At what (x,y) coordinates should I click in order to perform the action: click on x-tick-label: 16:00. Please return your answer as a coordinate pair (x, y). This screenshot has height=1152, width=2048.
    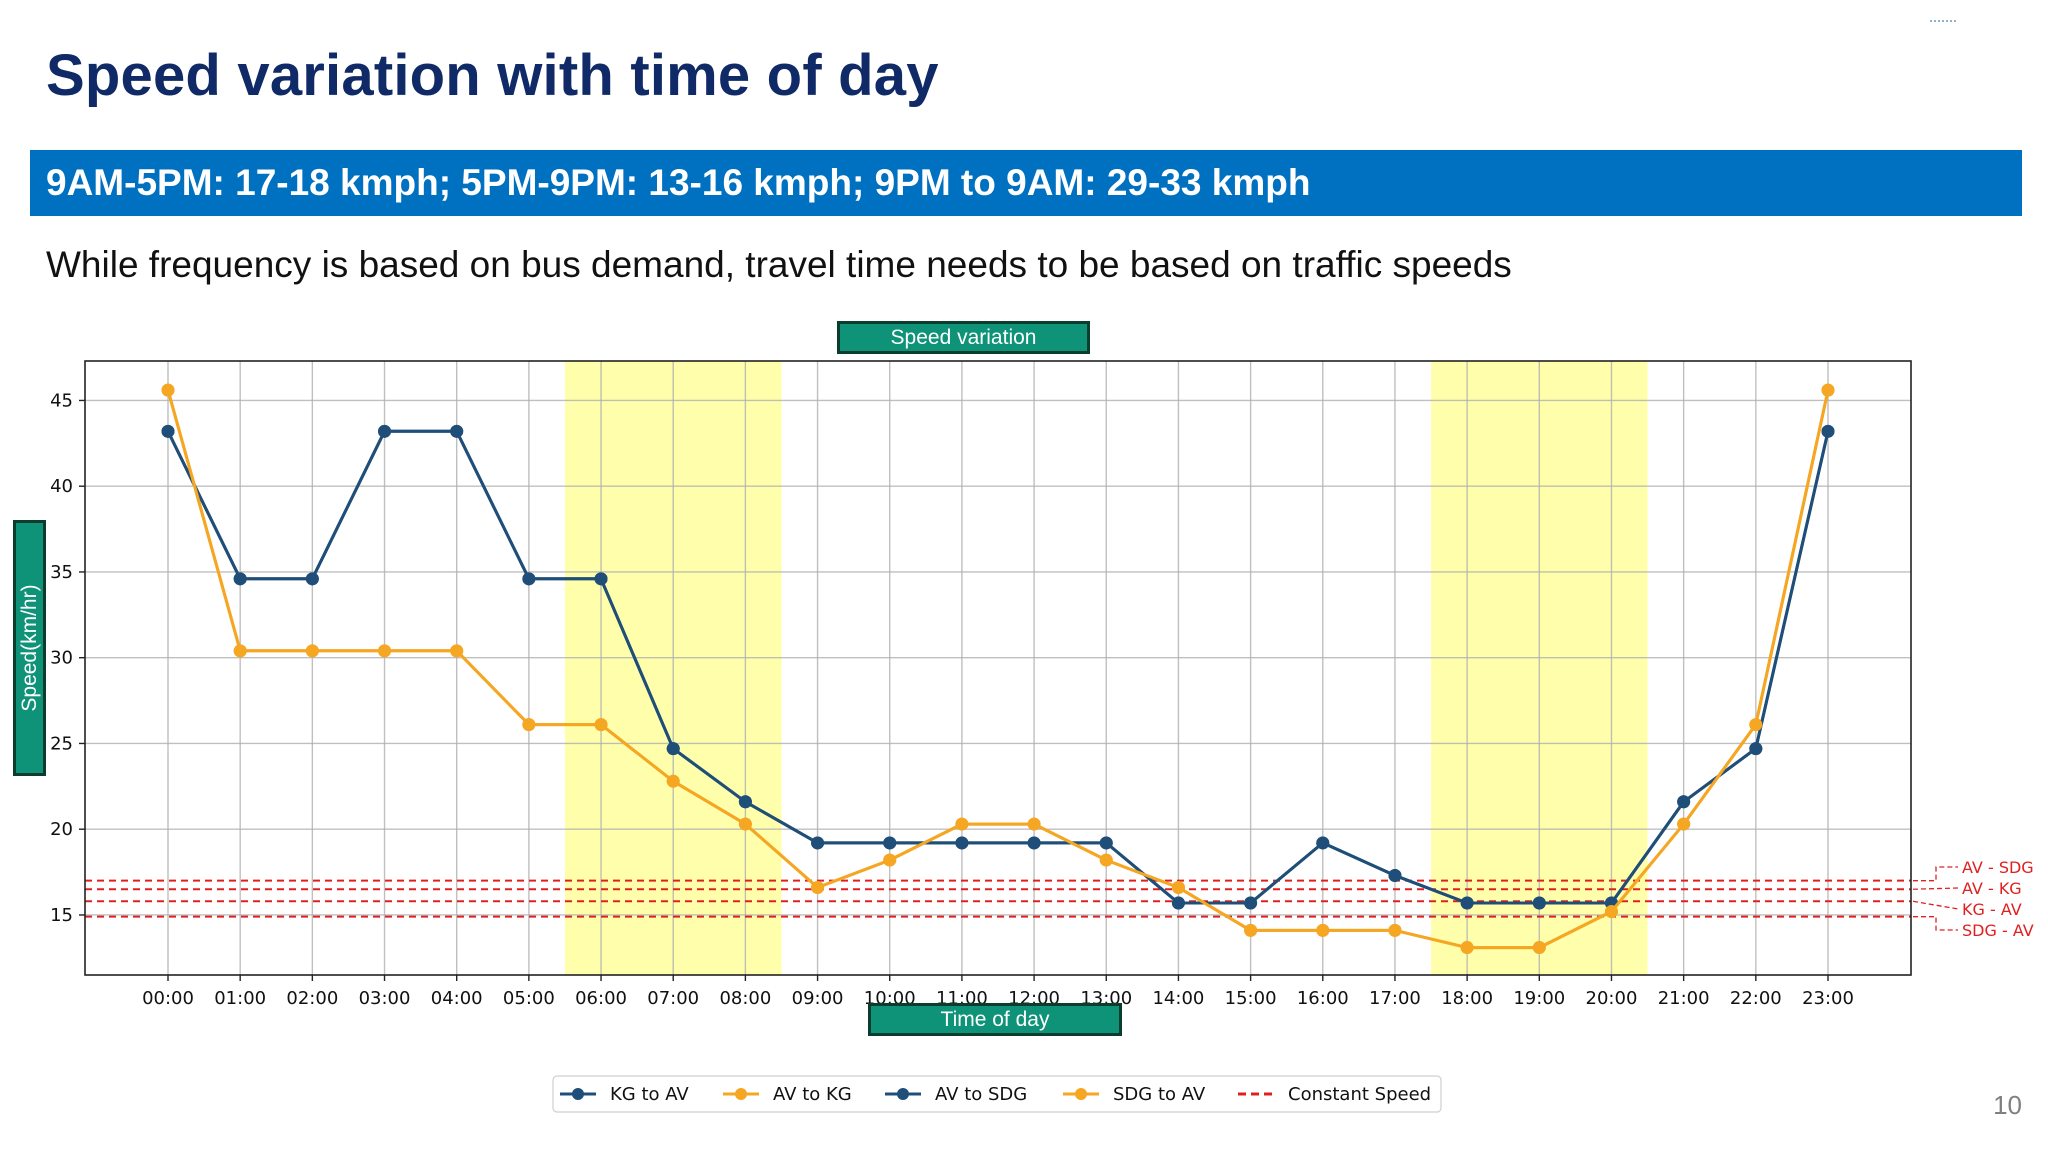
    Looking at the image, I should click on (1323, 998).